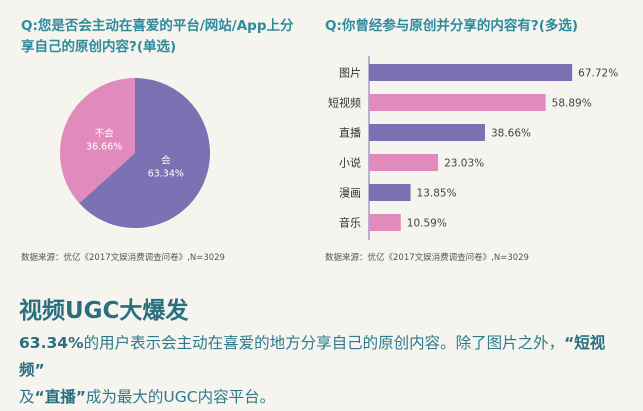 The image size is (643, 411). I want to click on pie-slice-value: 63.34%, so click(166, 174).